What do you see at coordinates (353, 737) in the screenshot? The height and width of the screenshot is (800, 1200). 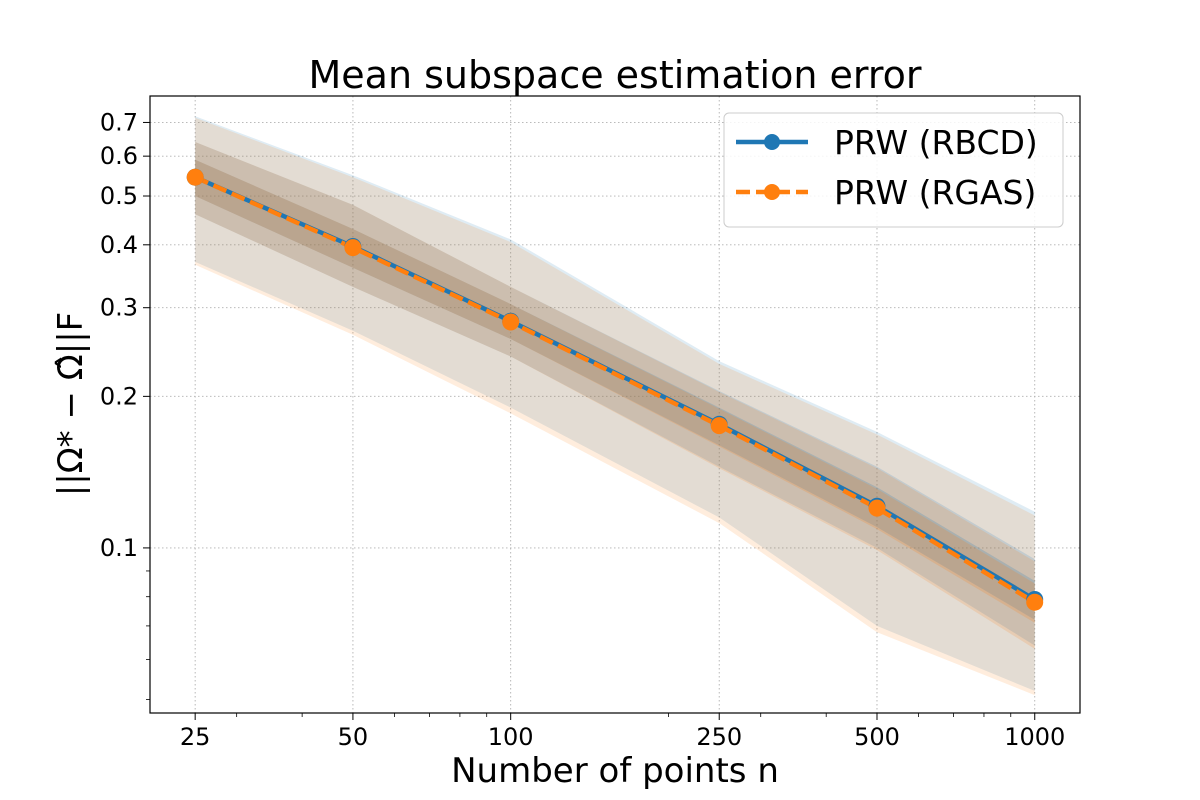 I see `x-tick-label: 50` at bounding box center [353, 737].